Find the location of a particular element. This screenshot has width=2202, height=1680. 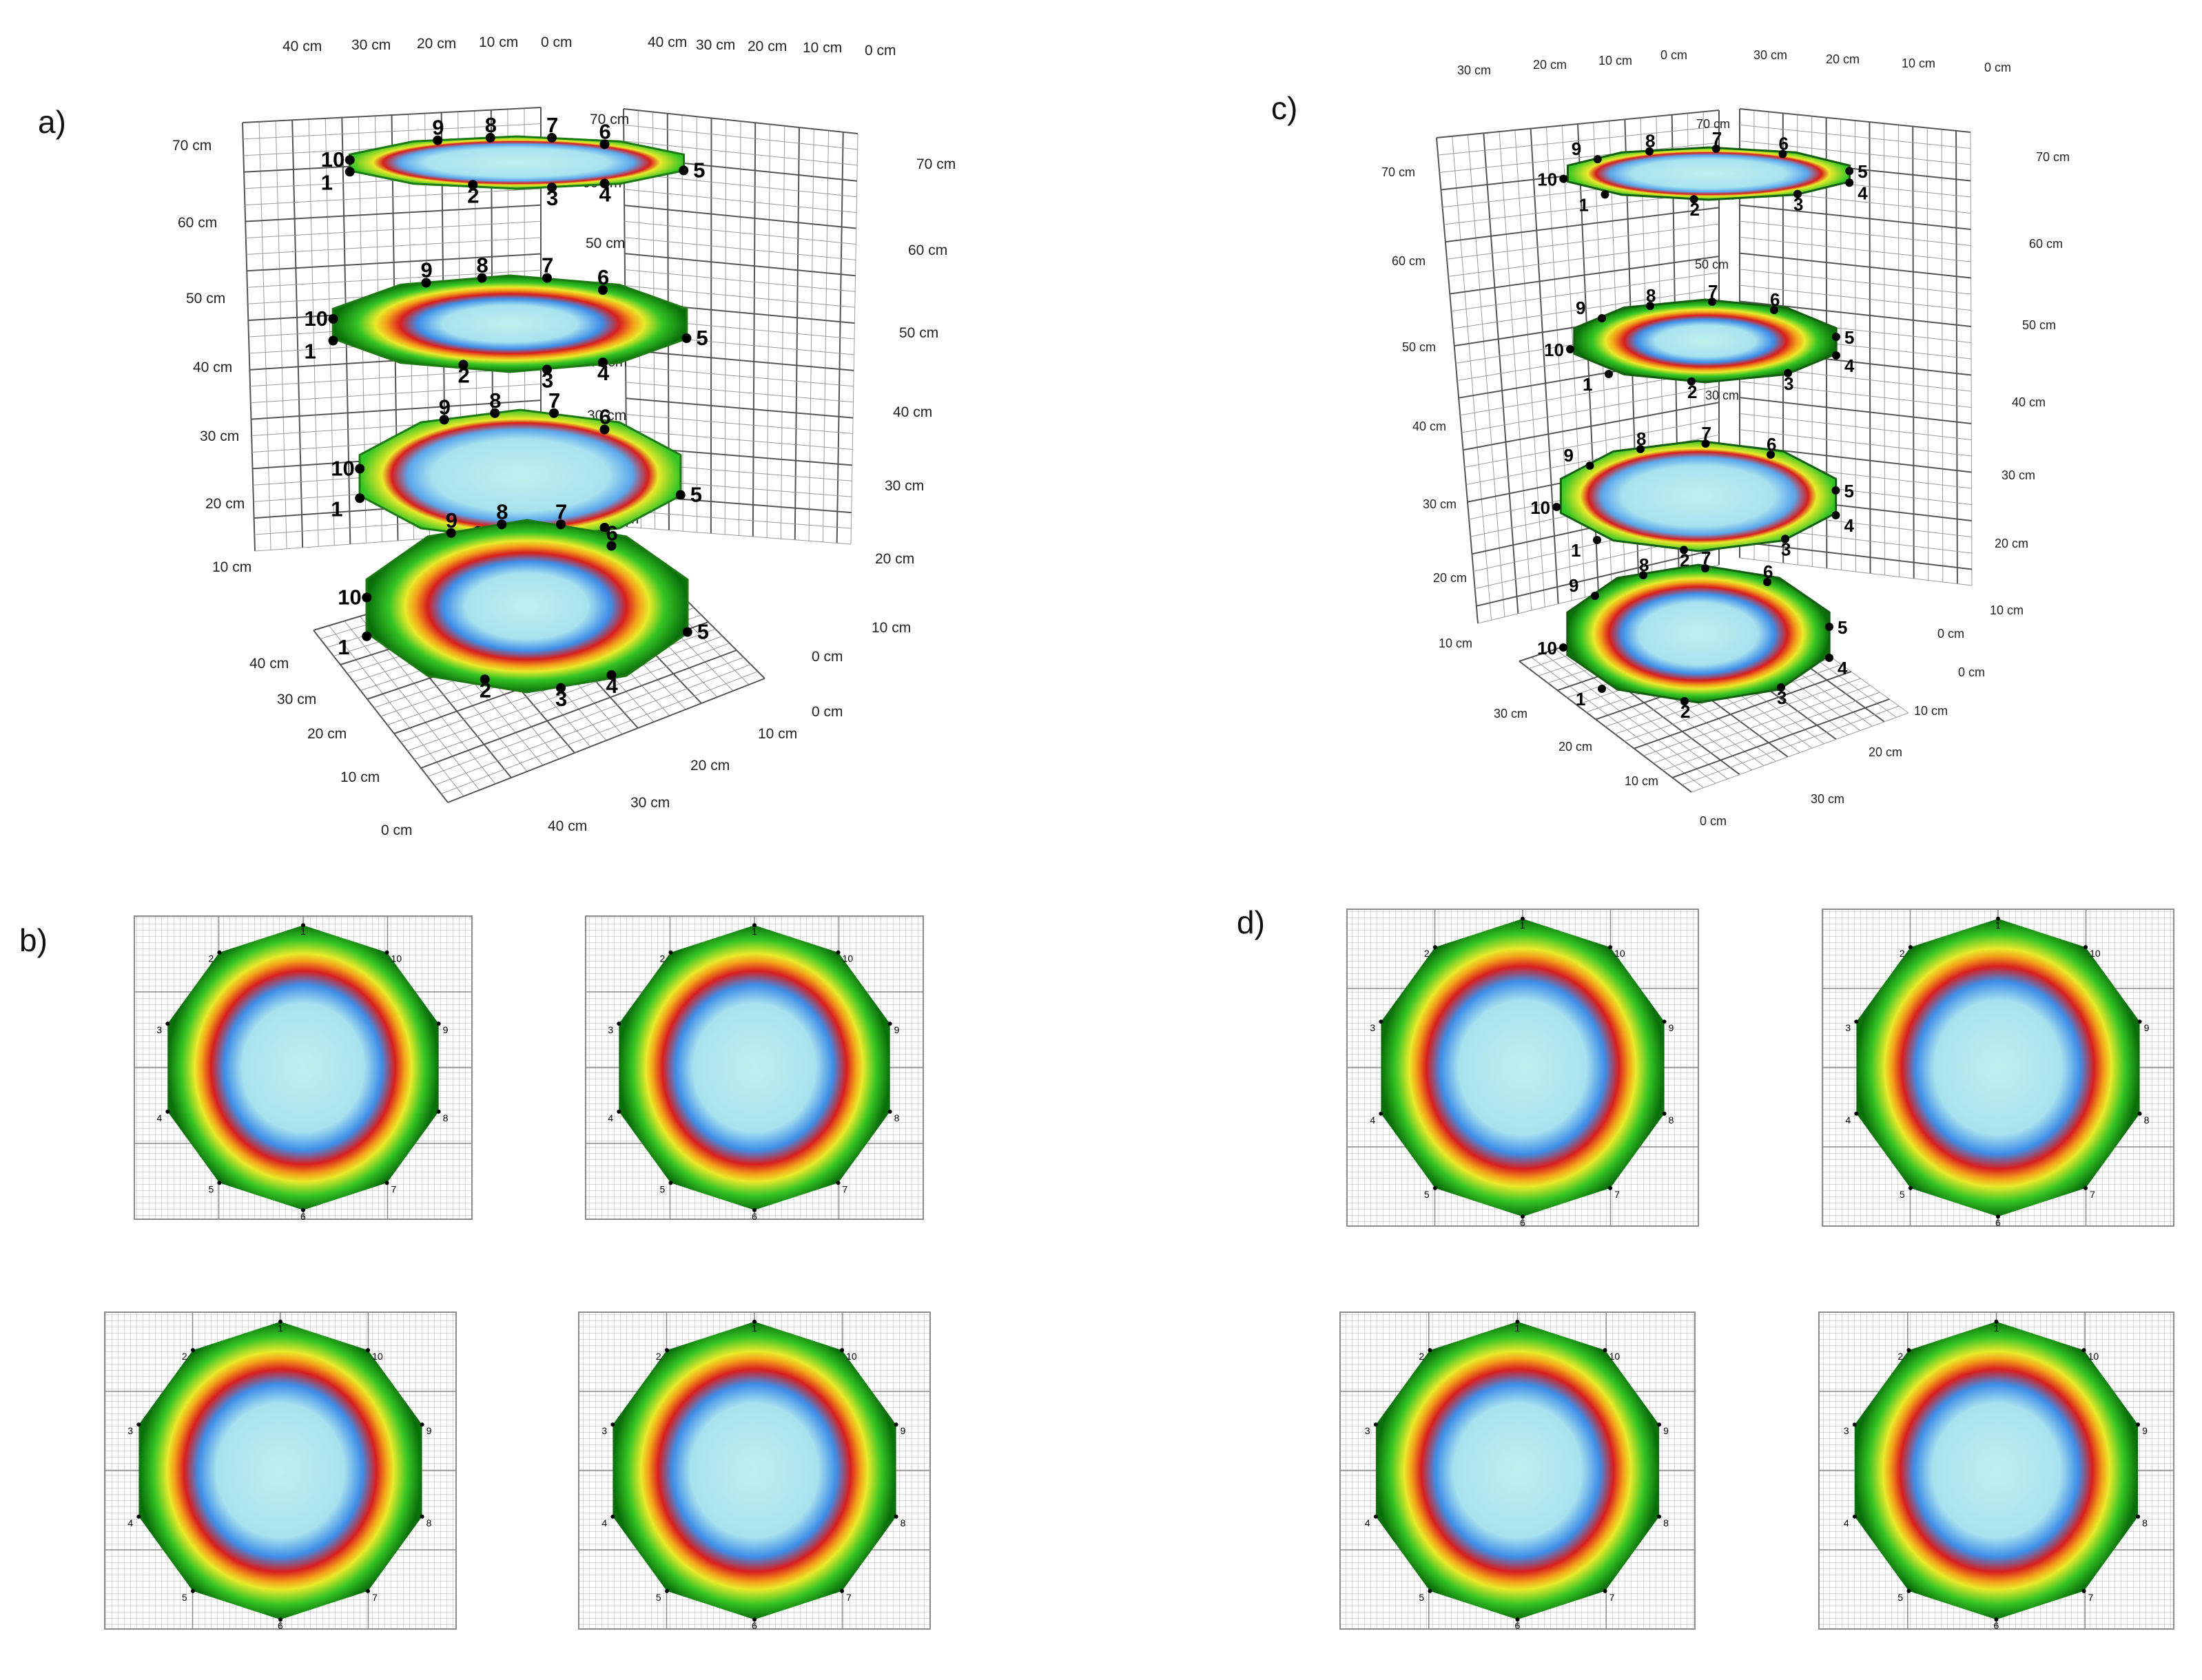

panel-a-slice: 1 2 3 4 5 6 7 8 9 10 is located at coordinates (513, 161).